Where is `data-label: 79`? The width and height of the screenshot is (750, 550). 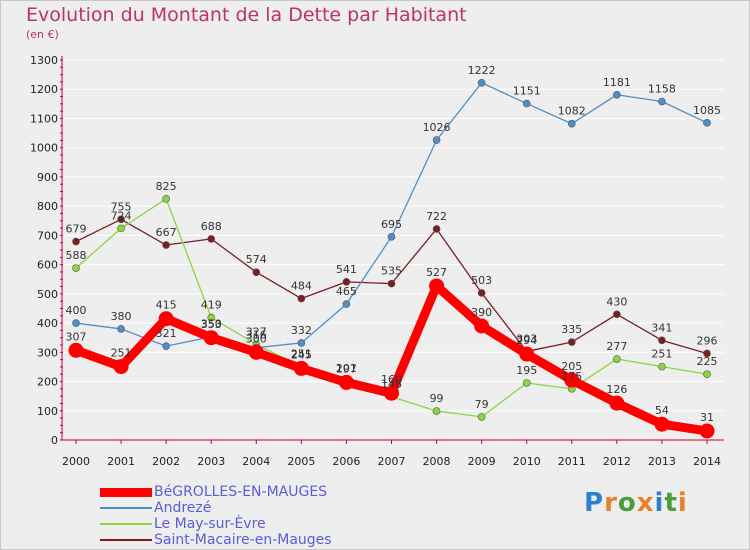
data-label: 79 is located at coordinates (482, 404).